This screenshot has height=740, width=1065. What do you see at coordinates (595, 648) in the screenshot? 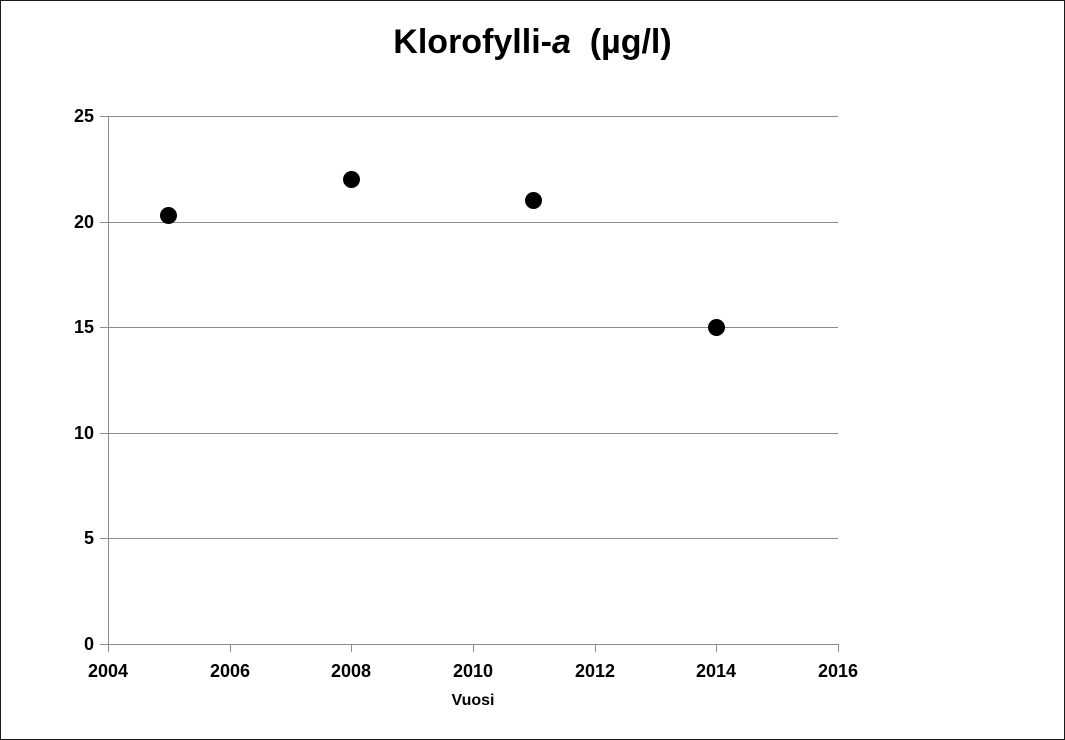
I see `x-axis-tick-2012` at bounding box center [595, 648].